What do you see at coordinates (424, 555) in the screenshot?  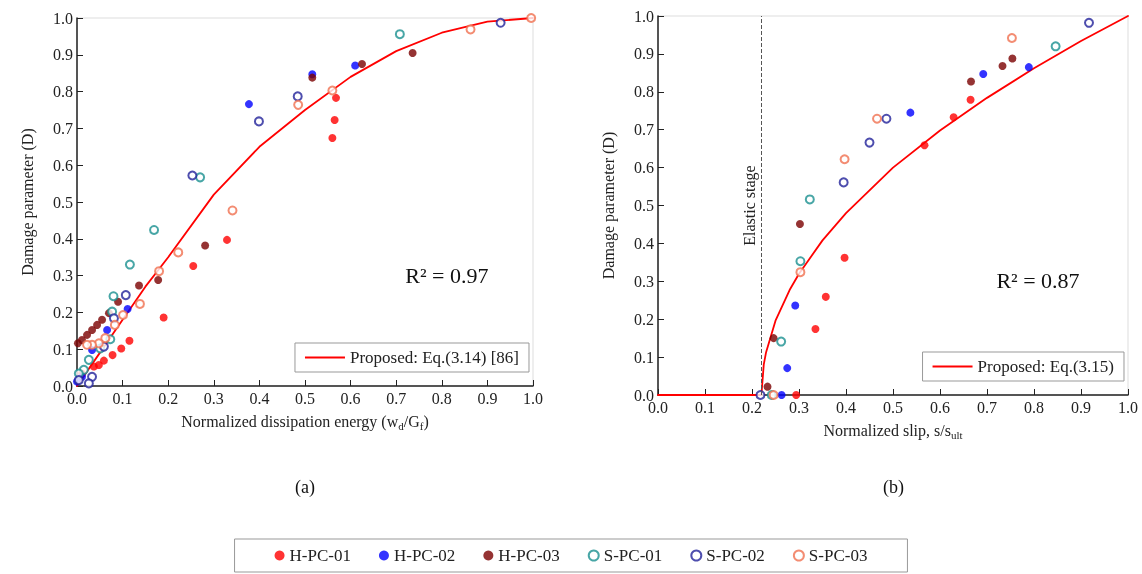 I see `legend-label: H-PC-02` at bounding box center [424, 555].